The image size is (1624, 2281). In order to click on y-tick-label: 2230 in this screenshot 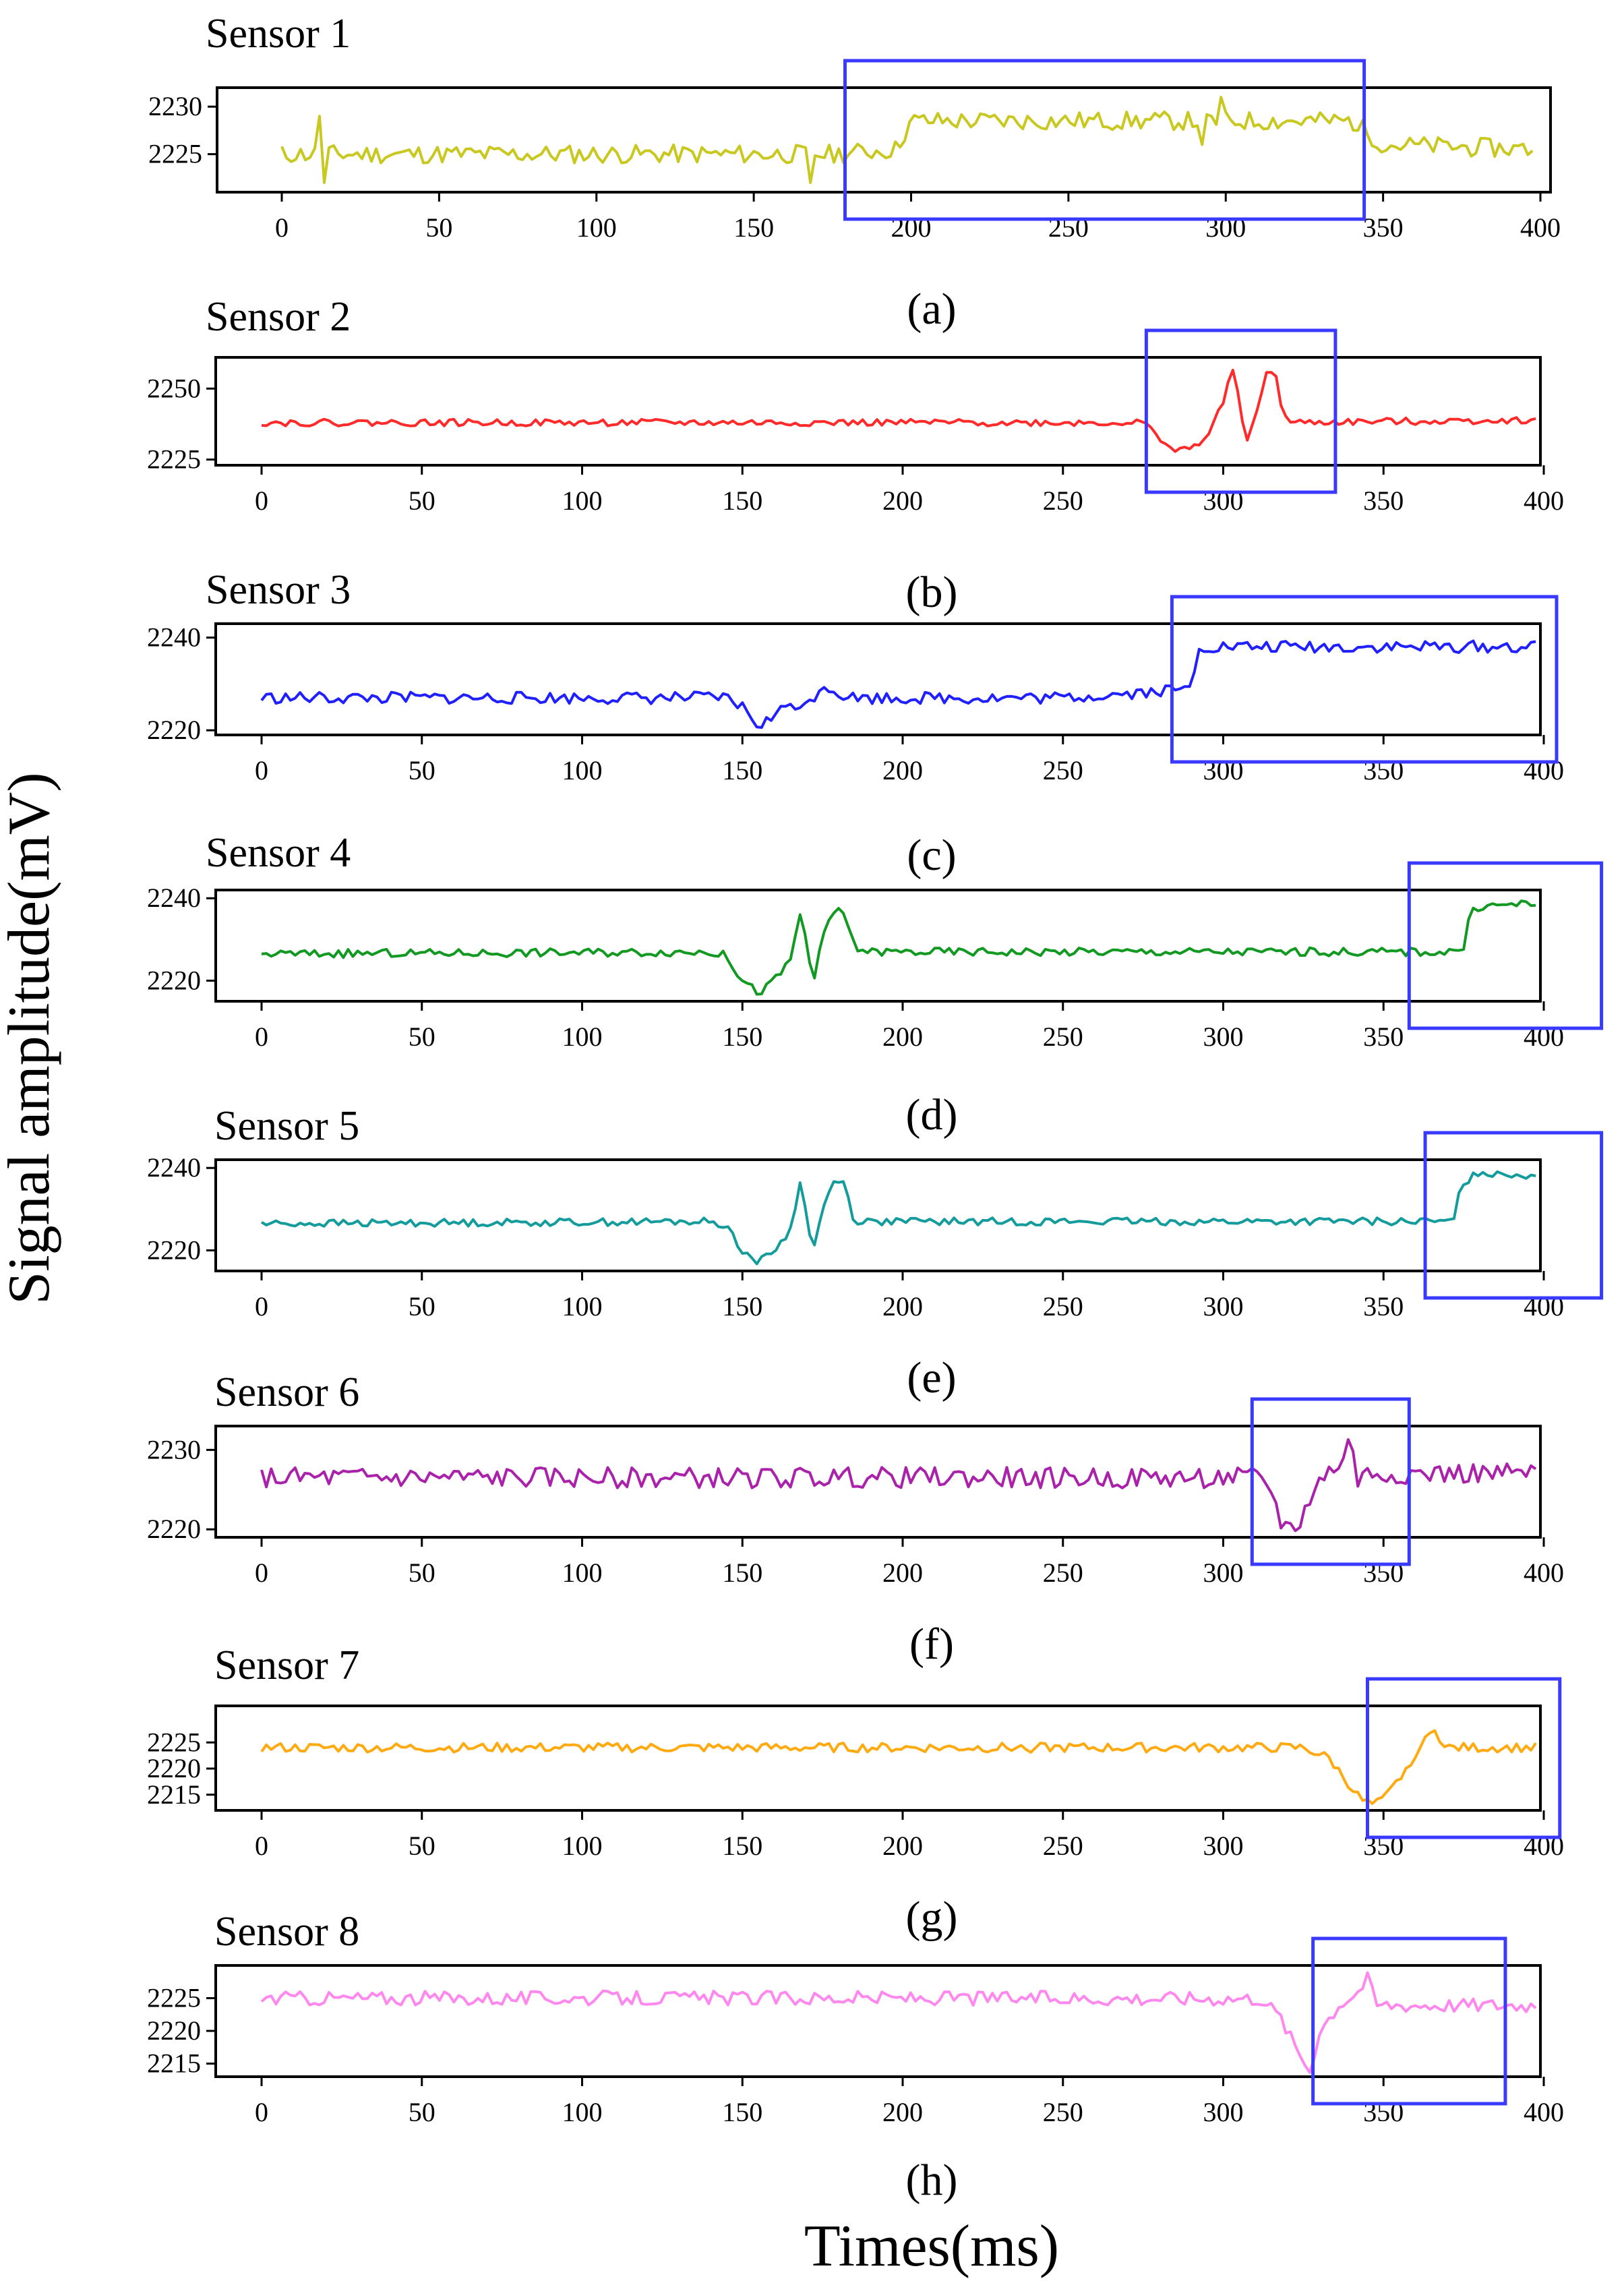, I will do `click(175, 106)`.